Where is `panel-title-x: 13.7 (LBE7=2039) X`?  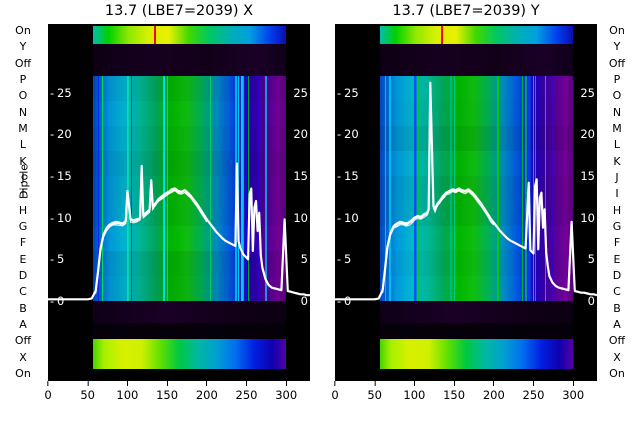 panel-title-x: 13.7 (LBE7=2039) X is located at coordinates (179, 11).